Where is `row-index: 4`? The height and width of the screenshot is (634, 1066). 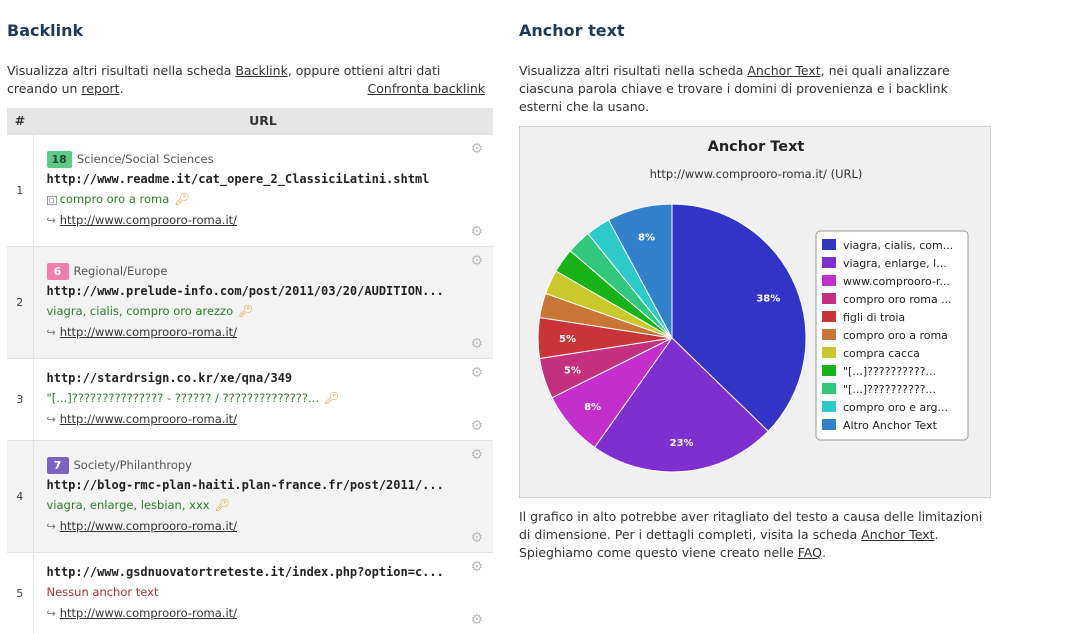
row-index: 4 is located at coordinates (20, 495).